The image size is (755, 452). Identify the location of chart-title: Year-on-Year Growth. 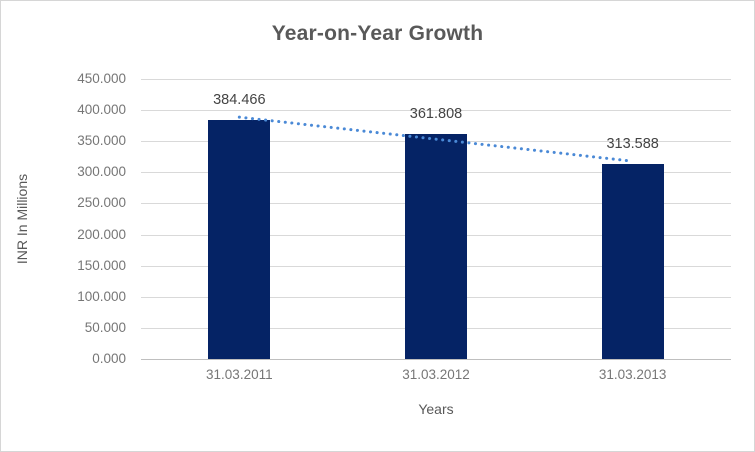
(377, 33).